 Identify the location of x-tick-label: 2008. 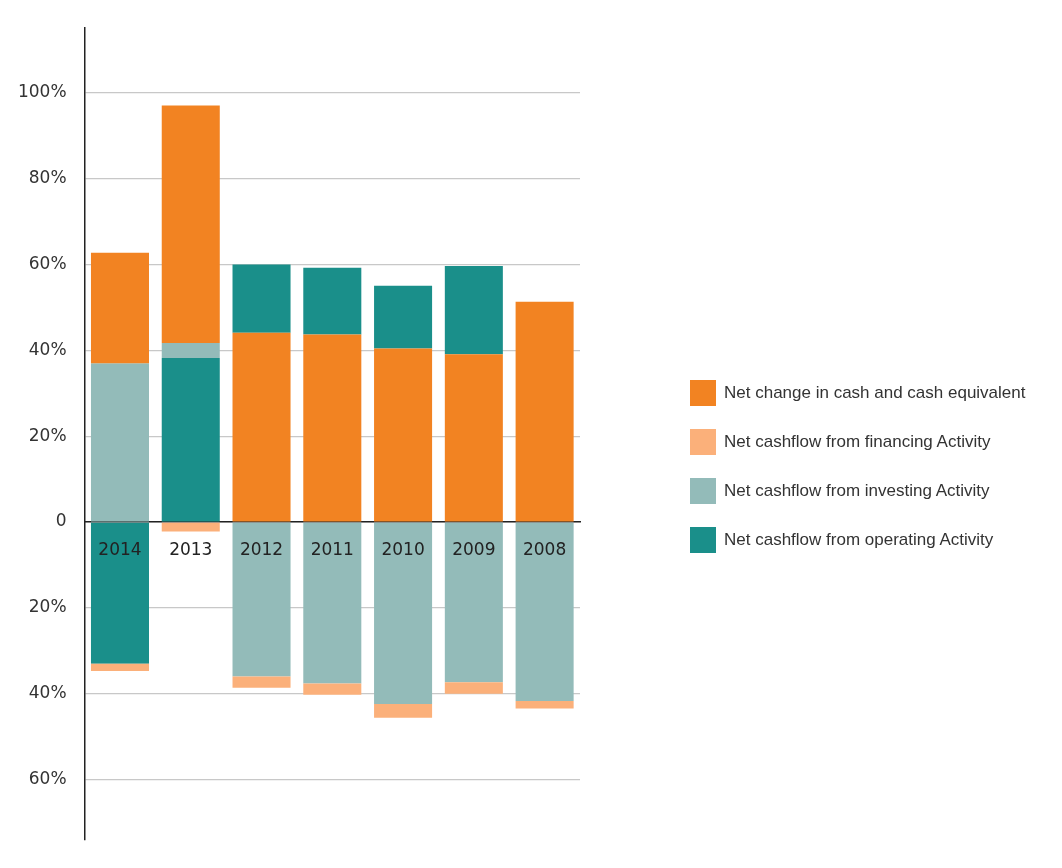
(544, 548).